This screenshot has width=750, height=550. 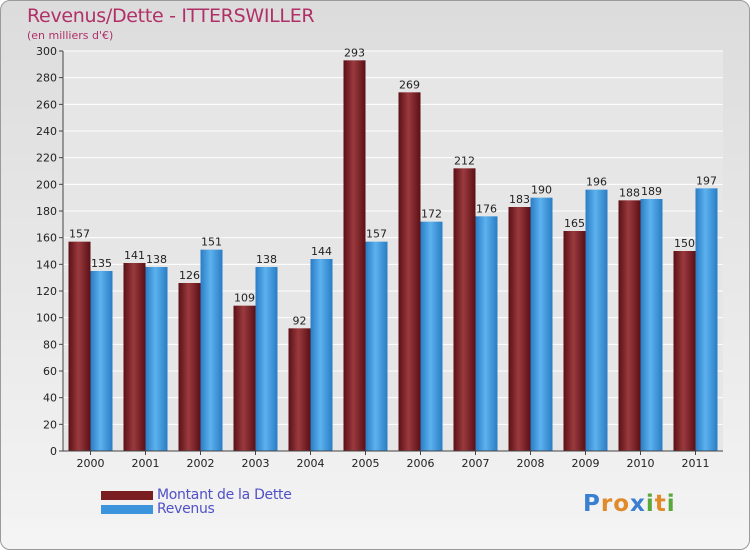 What do you see at coordinates (46, 158) in the screenshot?
I see `y-tick-label: 220` at bounding box center [46, 158].